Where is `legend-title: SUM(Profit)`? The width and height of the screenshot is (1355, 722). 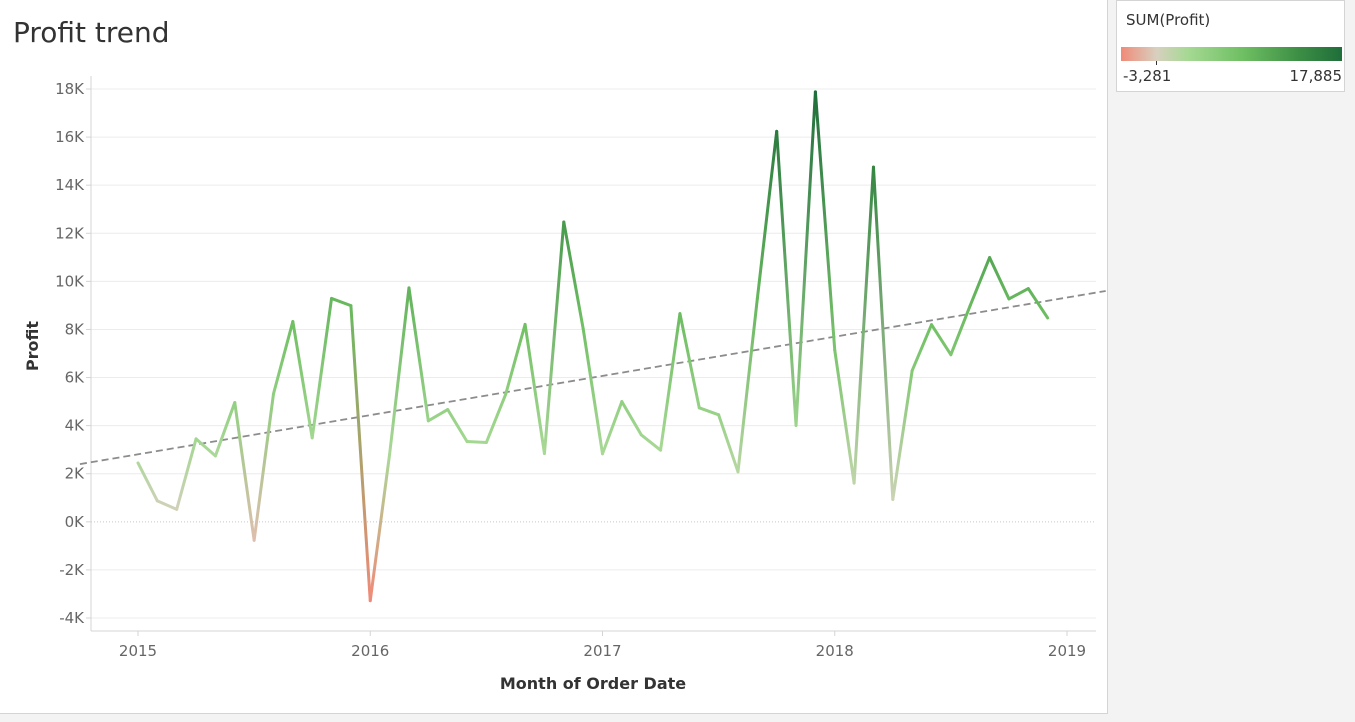 legend-title: SUM(Profit) is located at coordinates (1168, 20).